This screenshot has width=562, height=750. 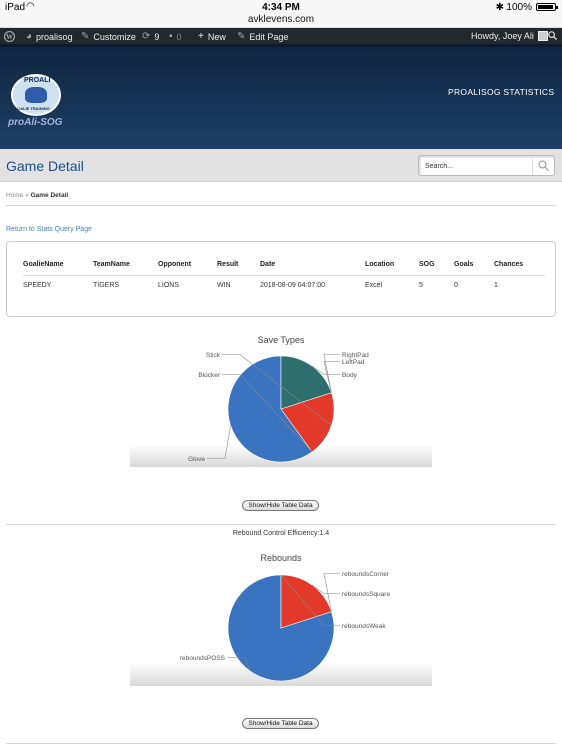 I want to click on goalie-figure-icon, so click(x=36, y=95).